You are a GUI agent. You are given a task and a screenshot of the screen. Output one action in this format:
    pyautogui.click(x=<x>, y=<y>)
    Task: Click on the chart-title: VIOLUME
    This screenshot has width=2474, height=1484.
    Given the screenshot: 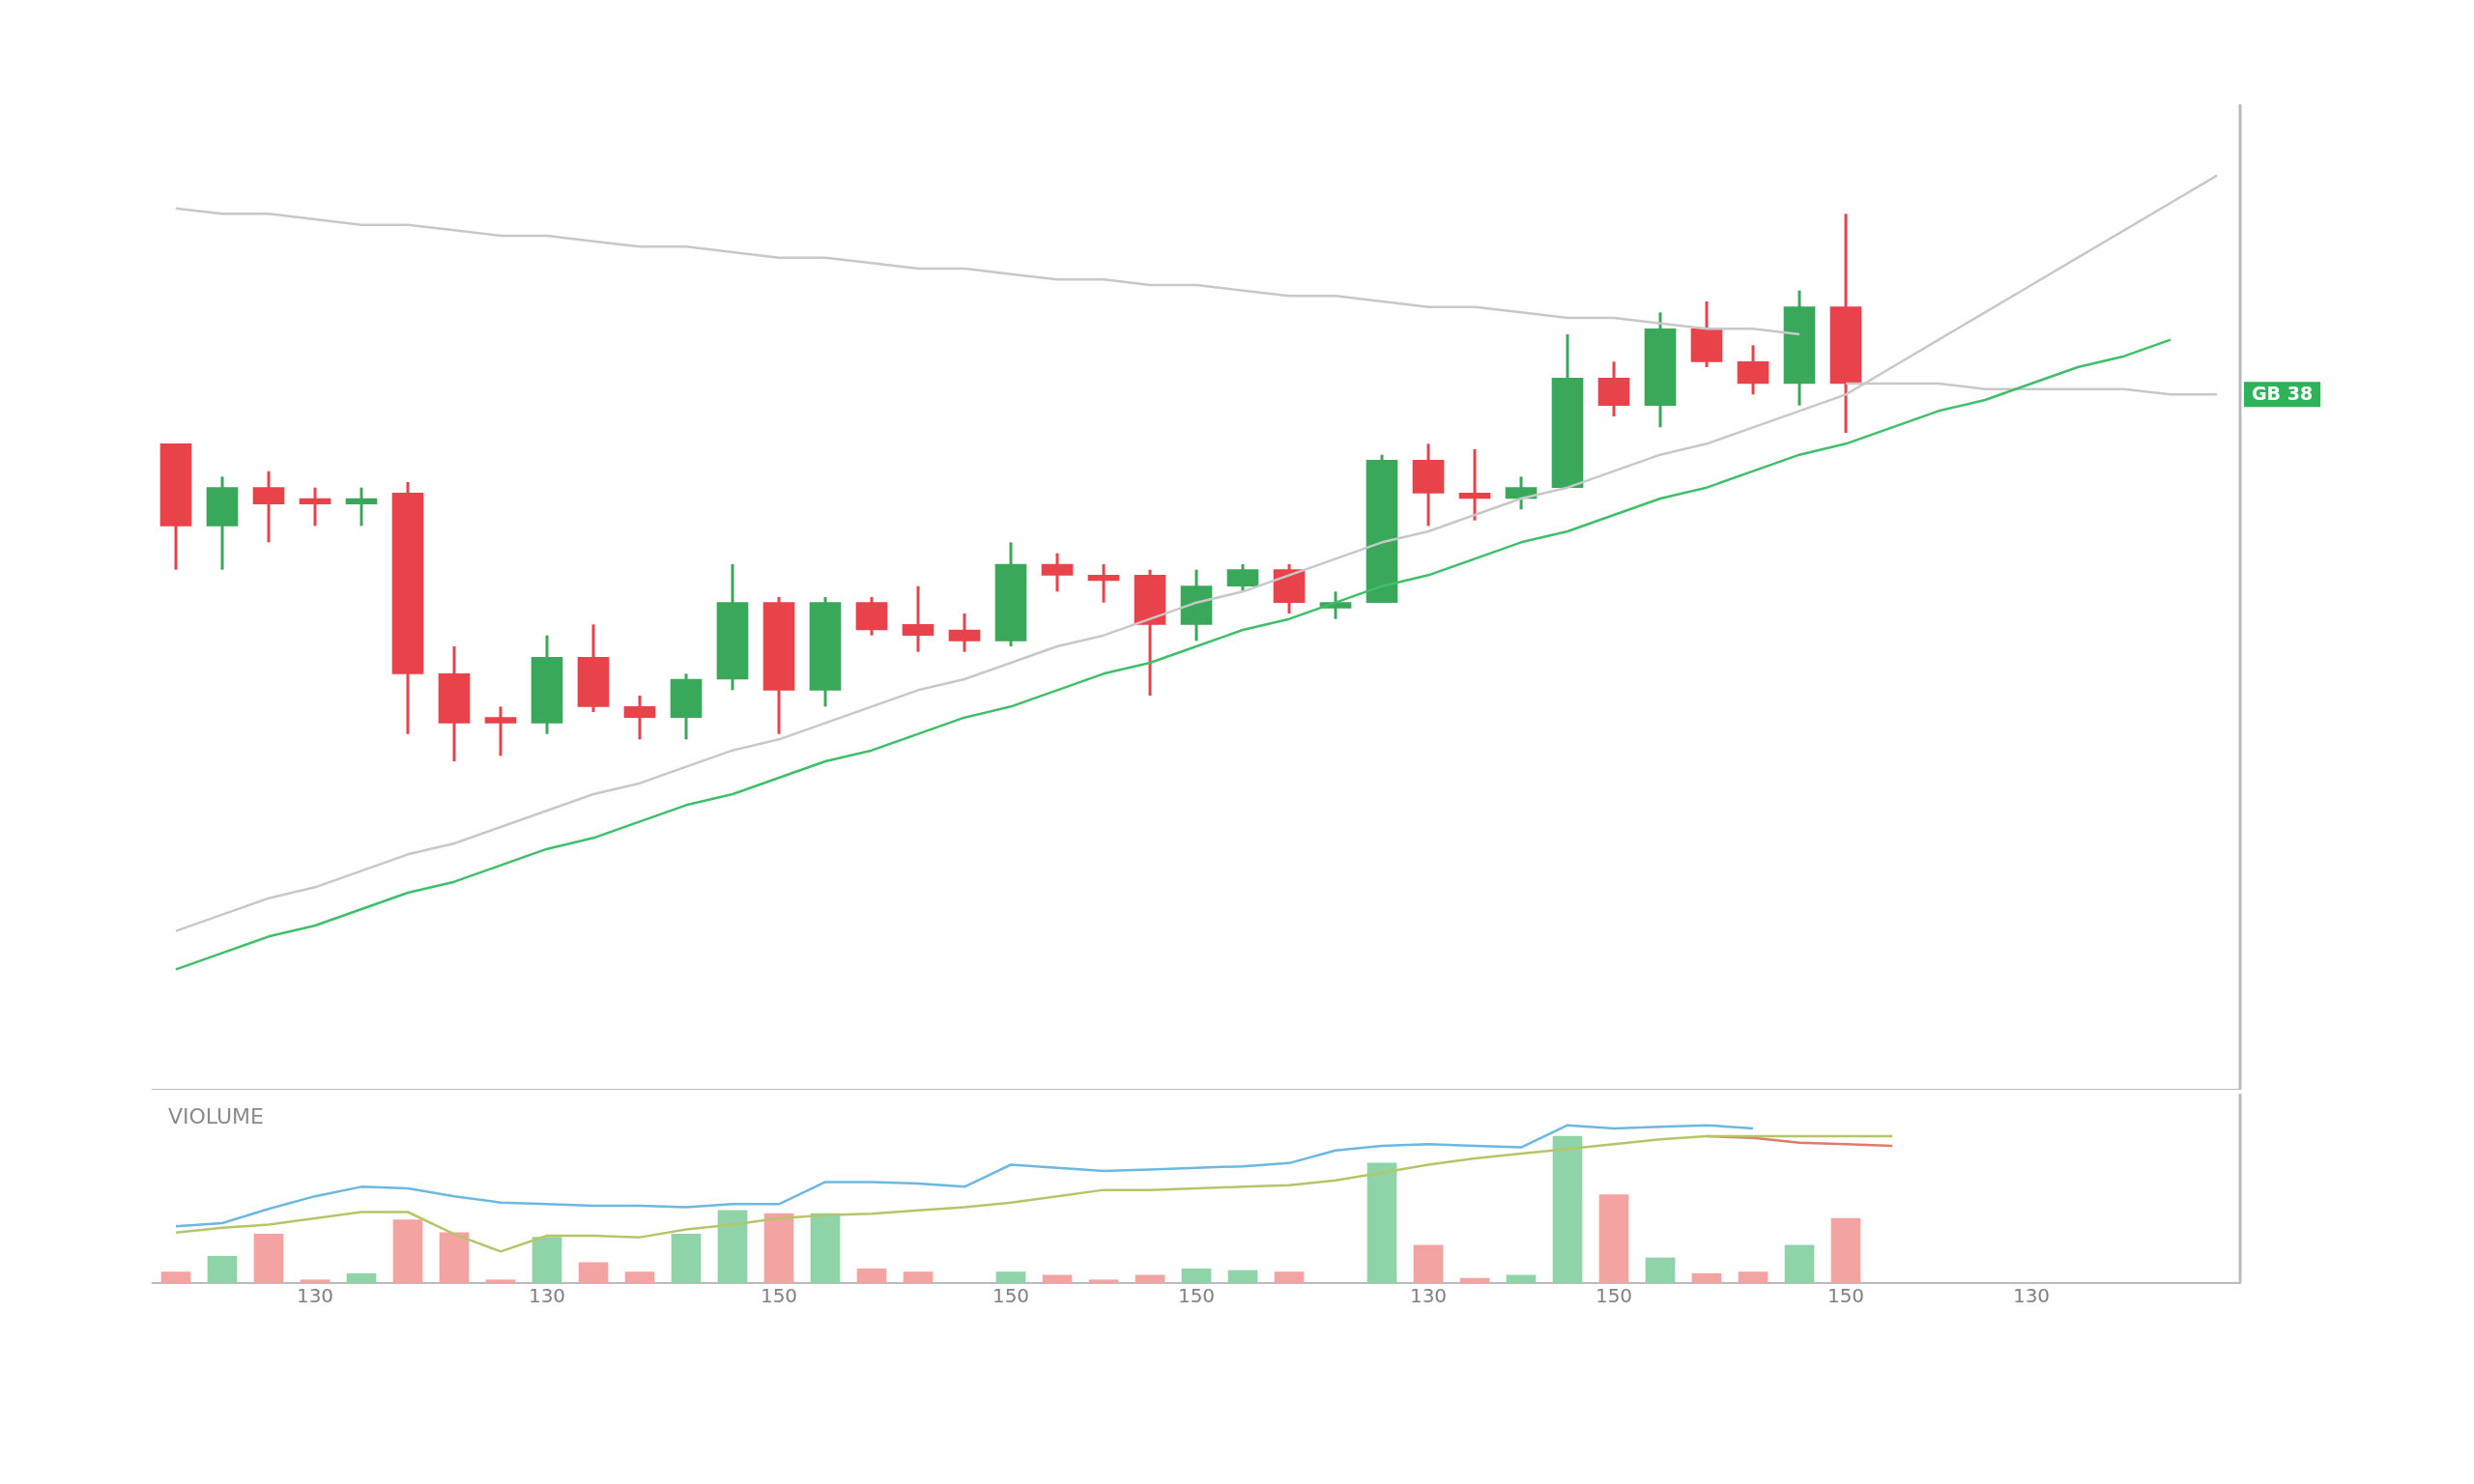 What is the action you would take?
    pyautogui.click(x=216, y=1115)
    